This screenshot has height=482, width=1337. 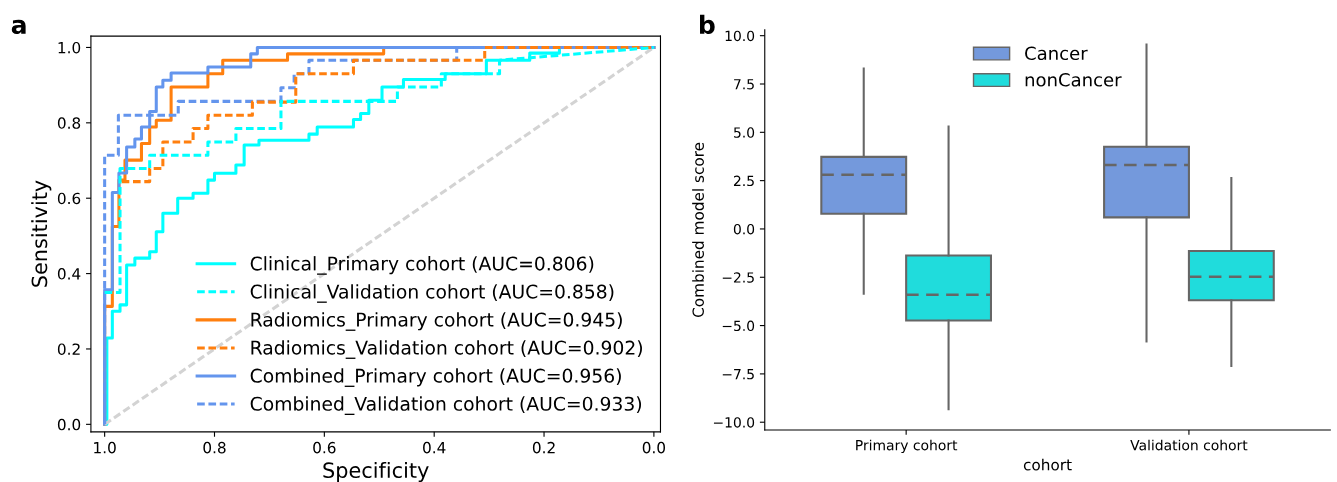 What do you see at coordinates (69, 274) in the screenshot?
I see `y-tick-label: 0.4` at bounding box center [69, 274].